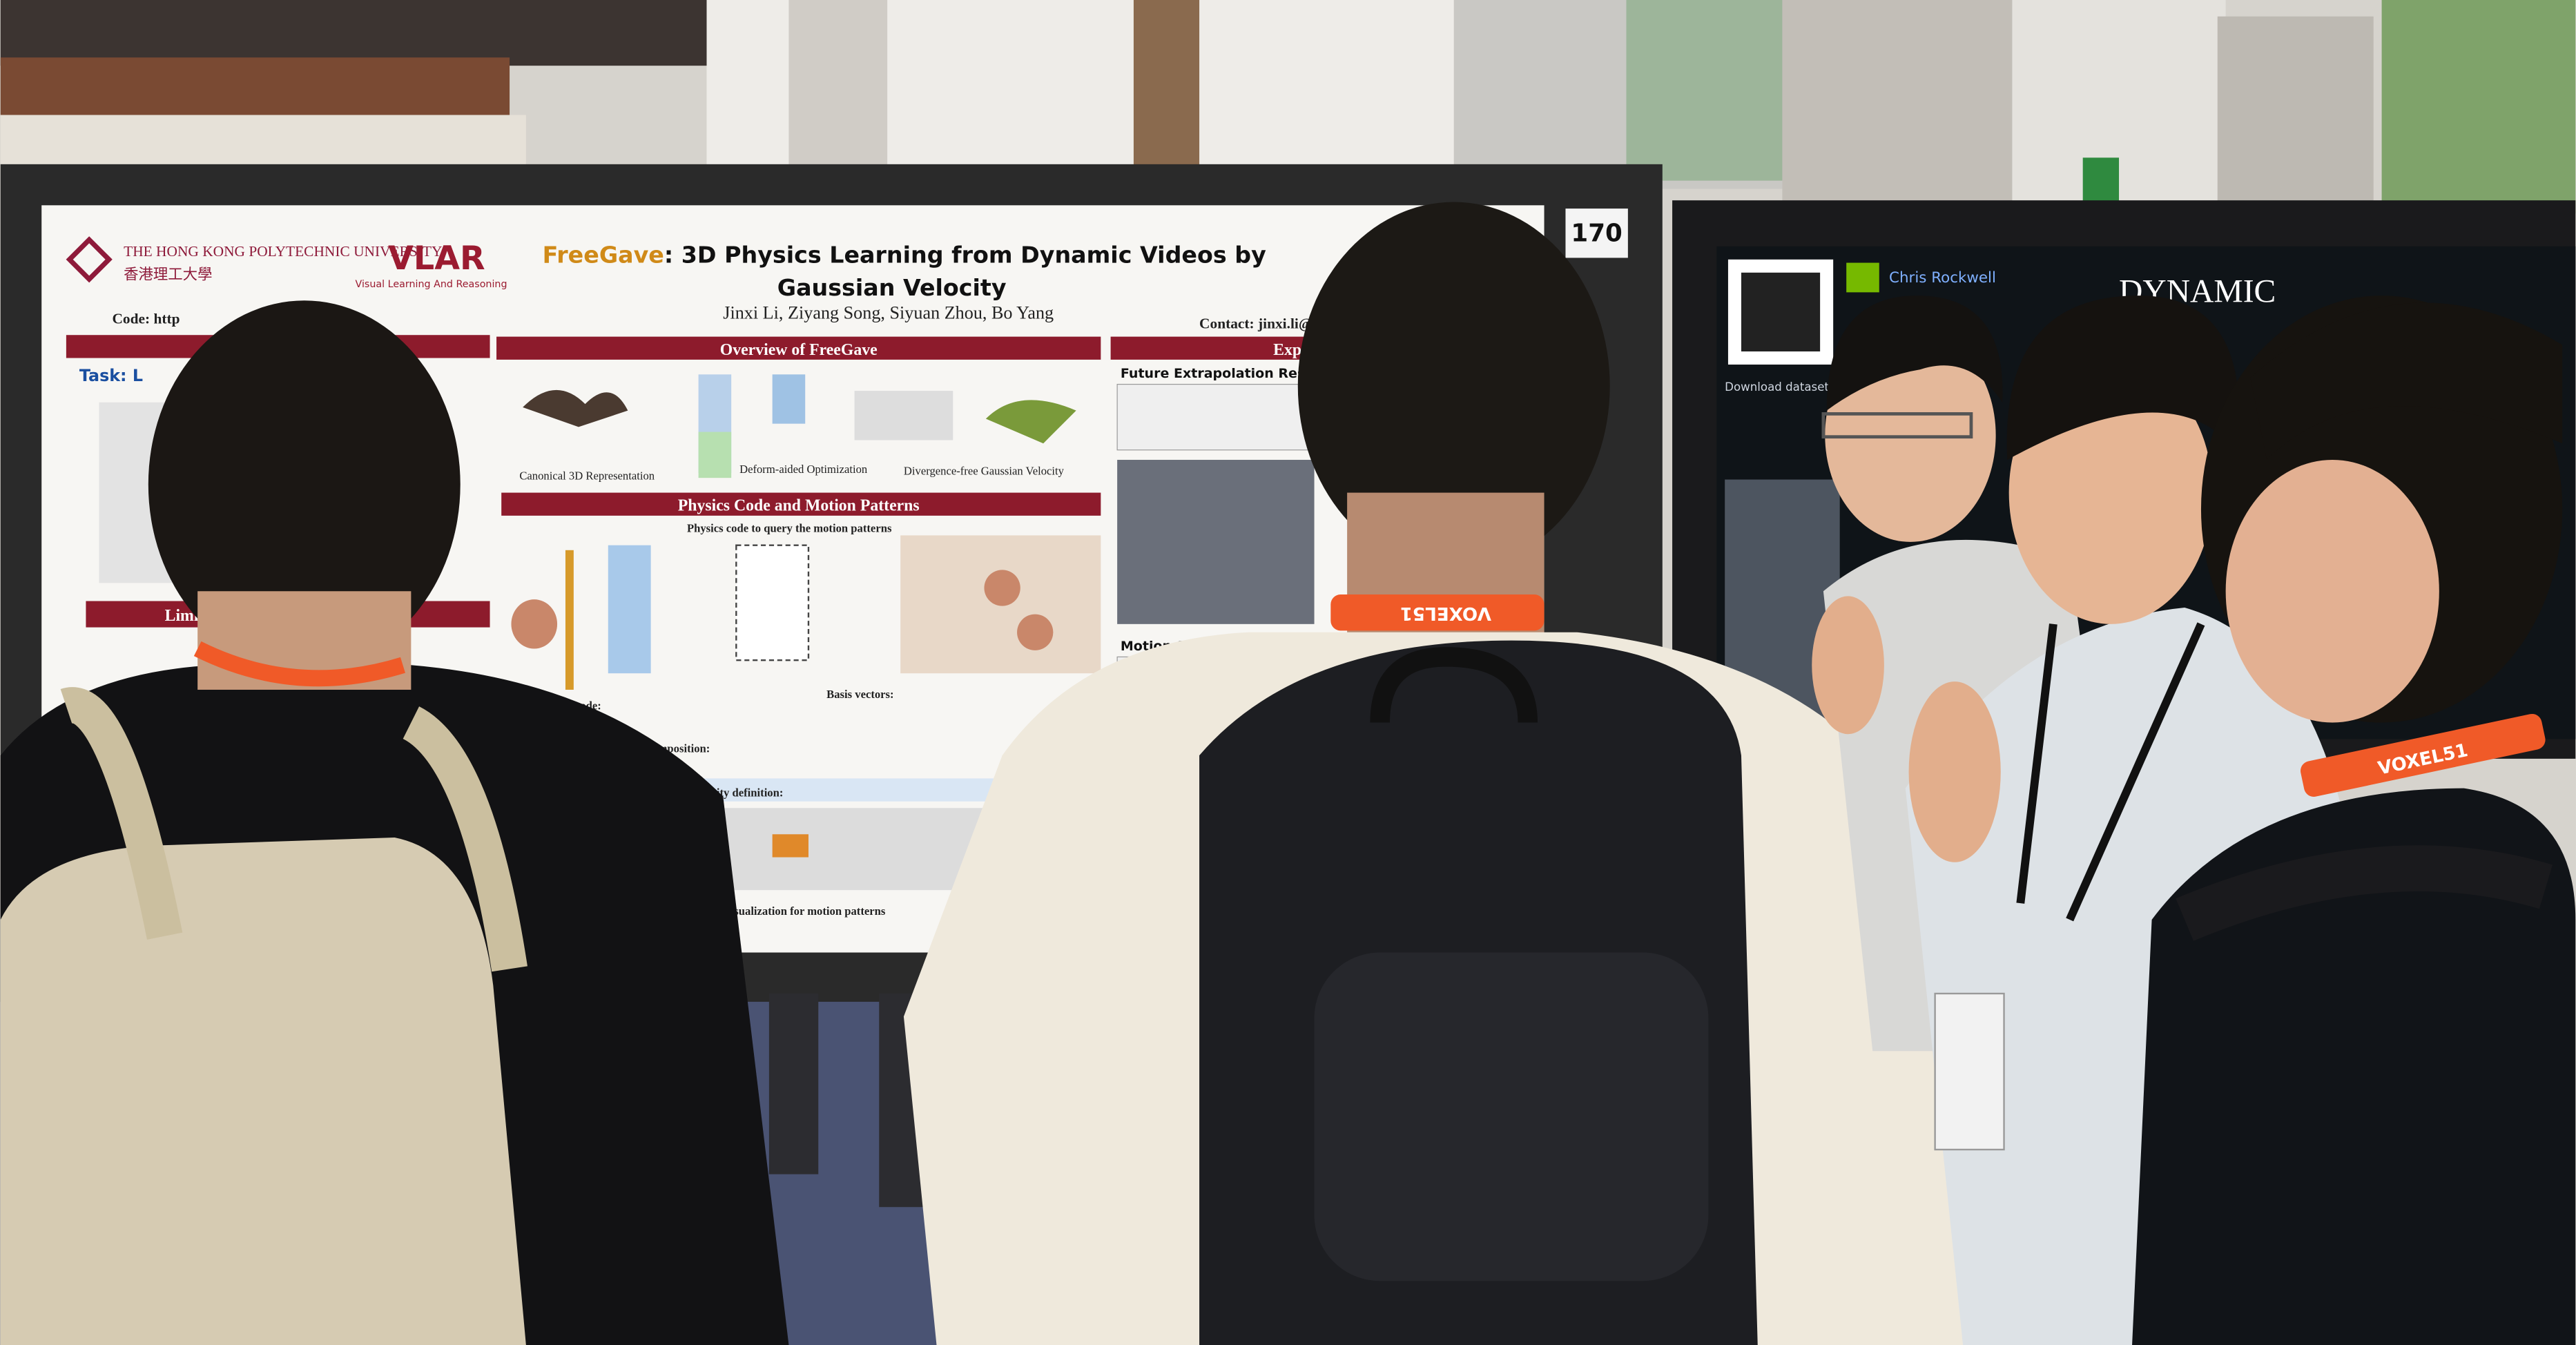 This screenshot has width=2576, height=1345. I want to click on logo, so click(1863, 277).